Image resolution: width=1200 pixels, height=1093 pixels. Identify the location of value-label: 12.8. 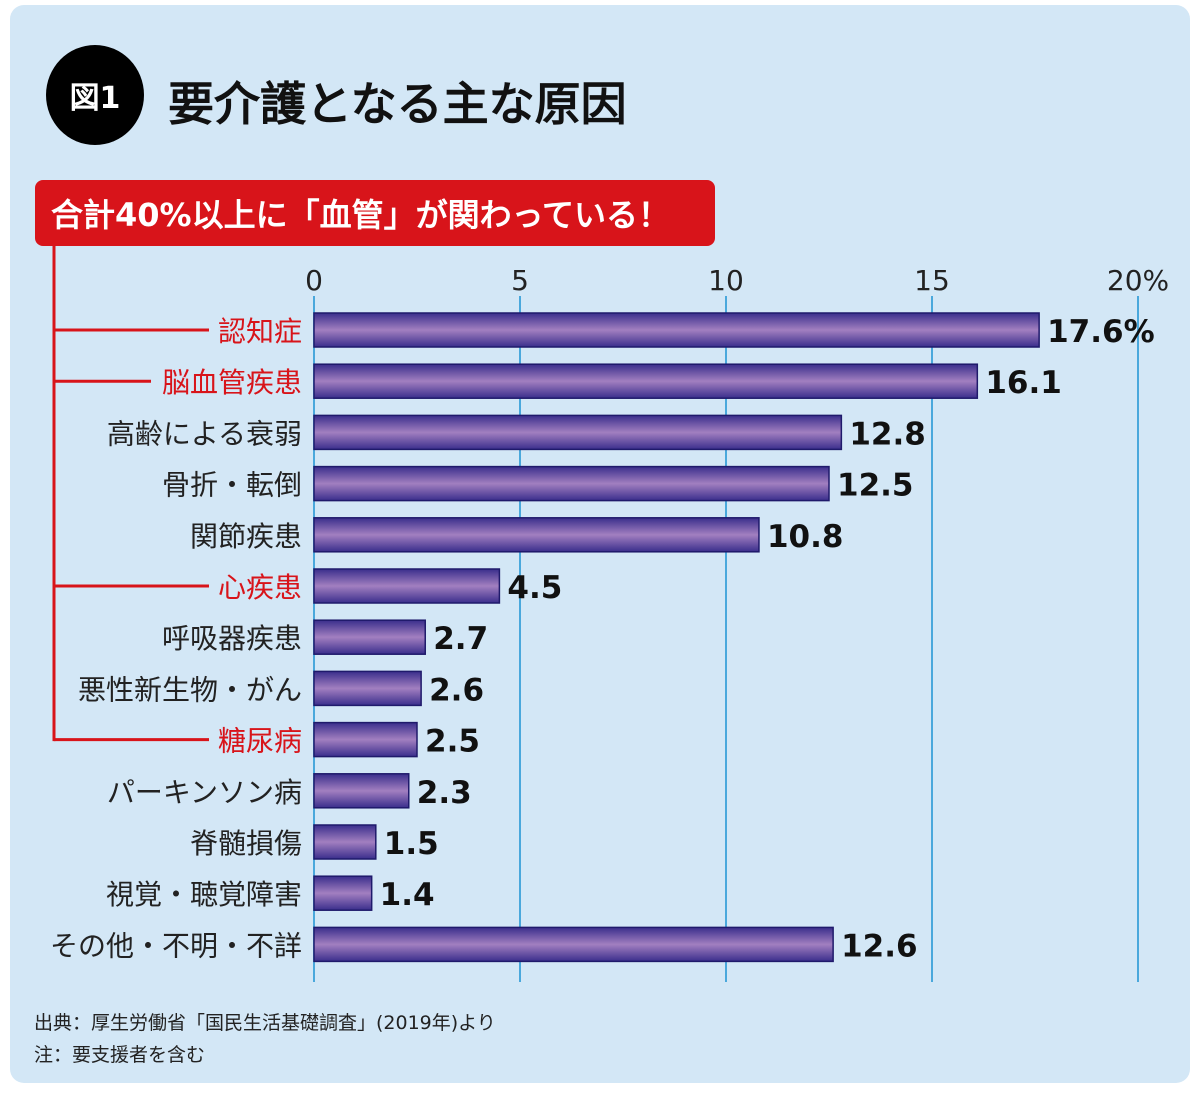
(887, 434).